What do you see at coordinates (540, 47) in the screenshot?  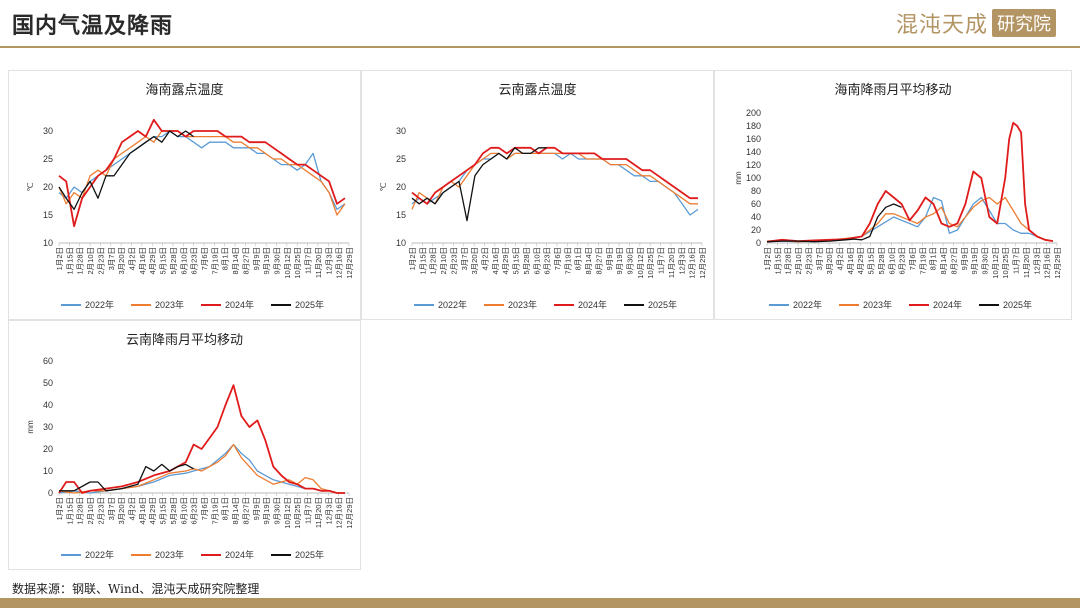 I see `header-divider` at bounding box center [540, 47].